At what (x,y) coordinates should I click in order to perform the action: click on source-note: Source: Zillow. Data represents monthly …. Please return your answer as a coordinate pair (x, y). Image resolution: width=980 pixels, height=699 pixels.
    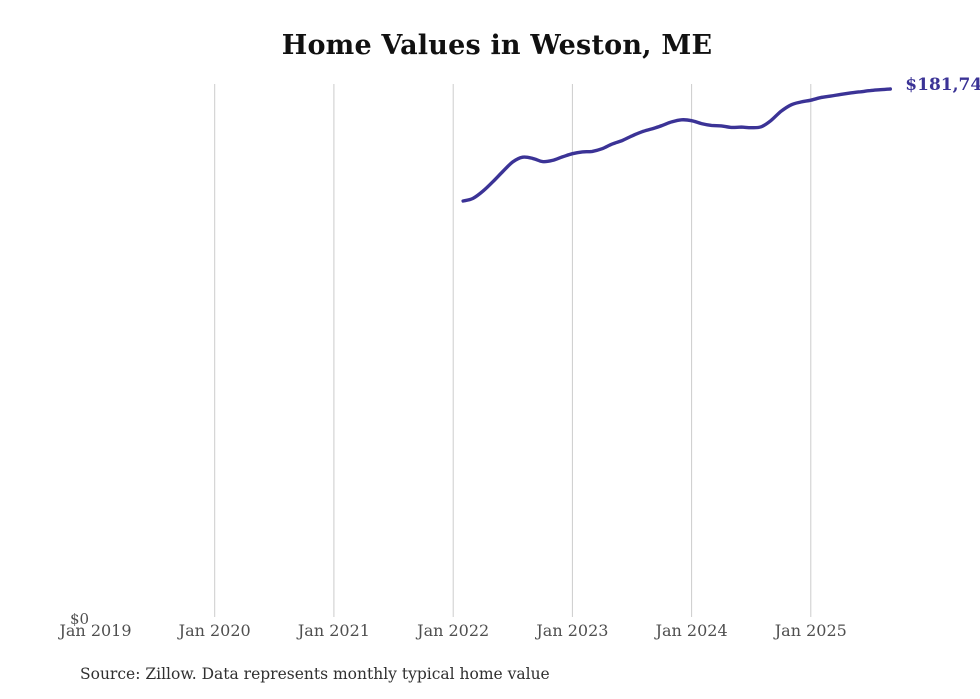
    Looking at the image, I should click on (315, 674).